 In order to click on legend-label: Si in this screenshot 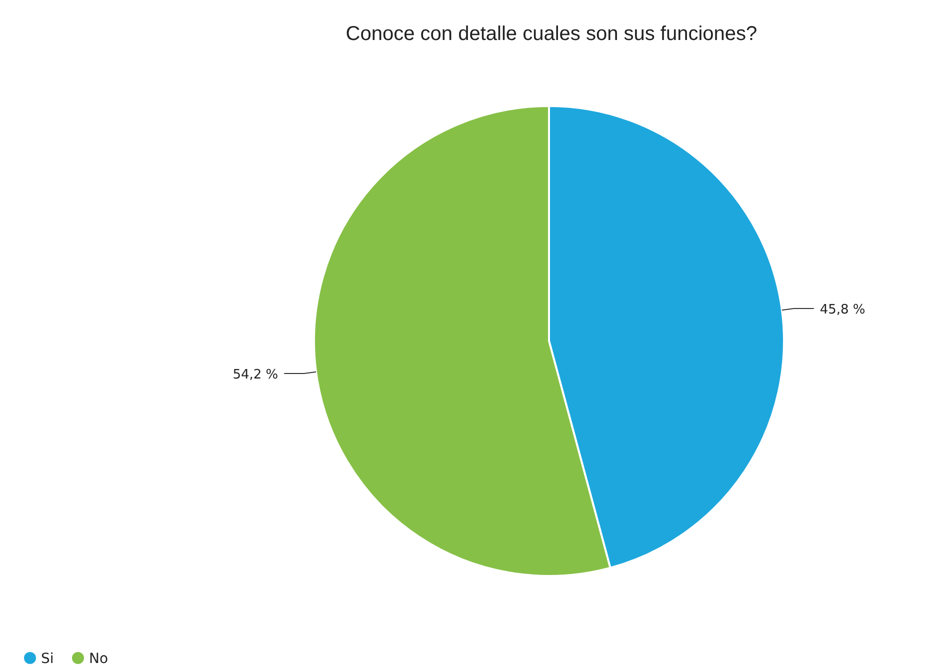, I will do `click(47, 659)`.